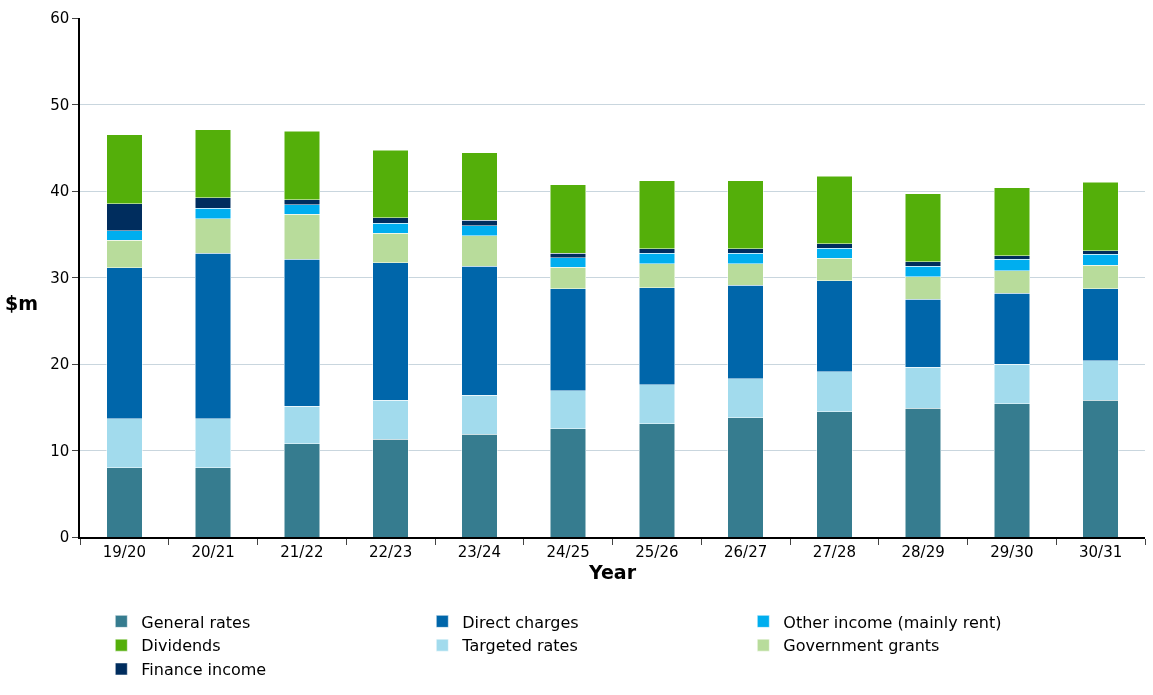 Image resolution: width=1153 pixels, height=695 pixels. I want to click on legend-label: Finance income, so click(204, 670).